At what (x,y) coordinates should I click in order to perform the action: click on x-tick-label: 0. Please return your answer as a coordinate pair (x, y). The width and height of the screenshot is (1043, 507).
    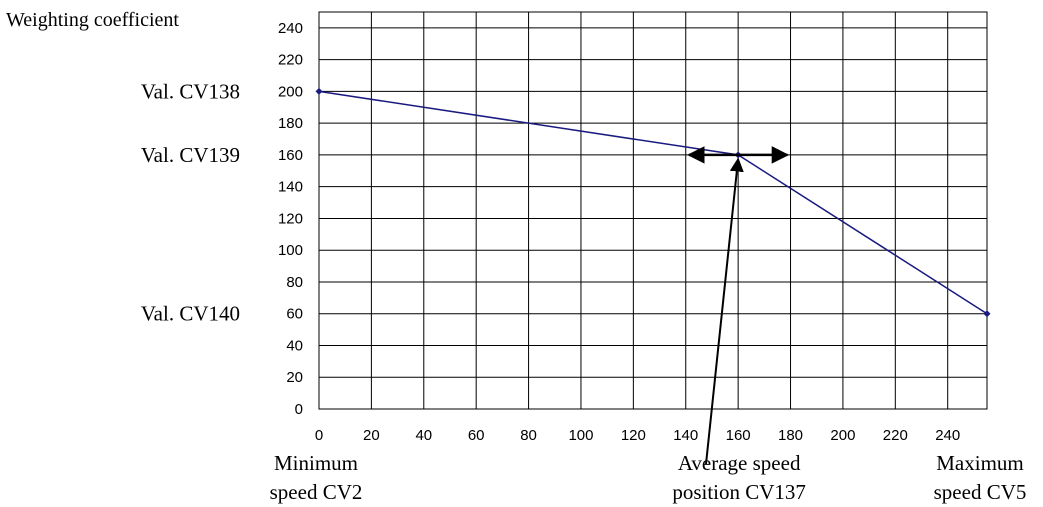
    Looking at the image, I should click on (319, 435).